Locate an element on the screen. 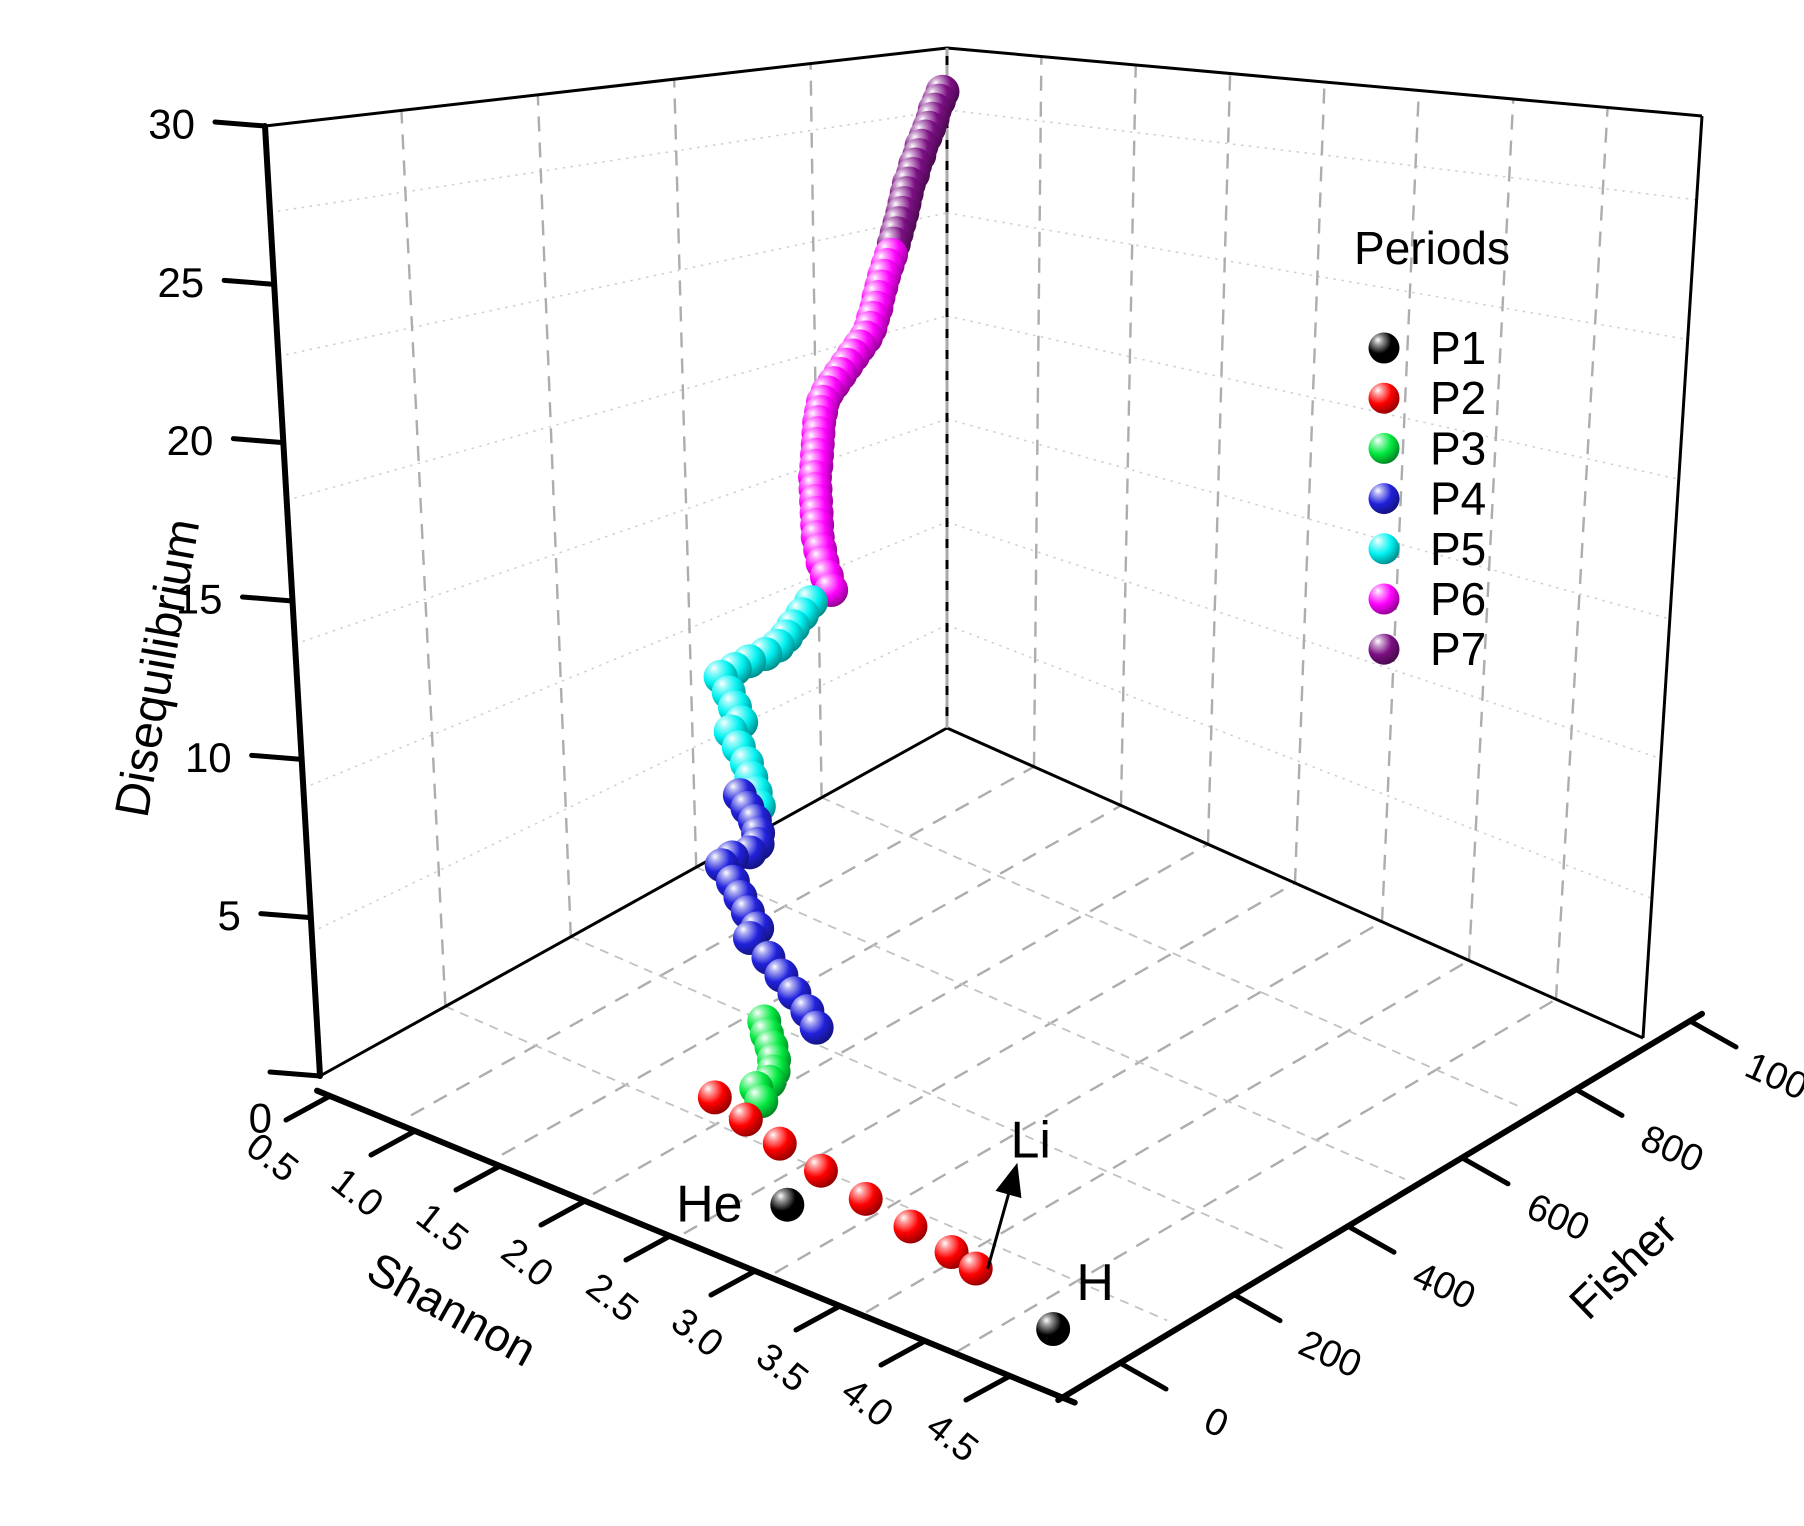  legend-entry-label: P1 is located at coordinates (1458, 348).